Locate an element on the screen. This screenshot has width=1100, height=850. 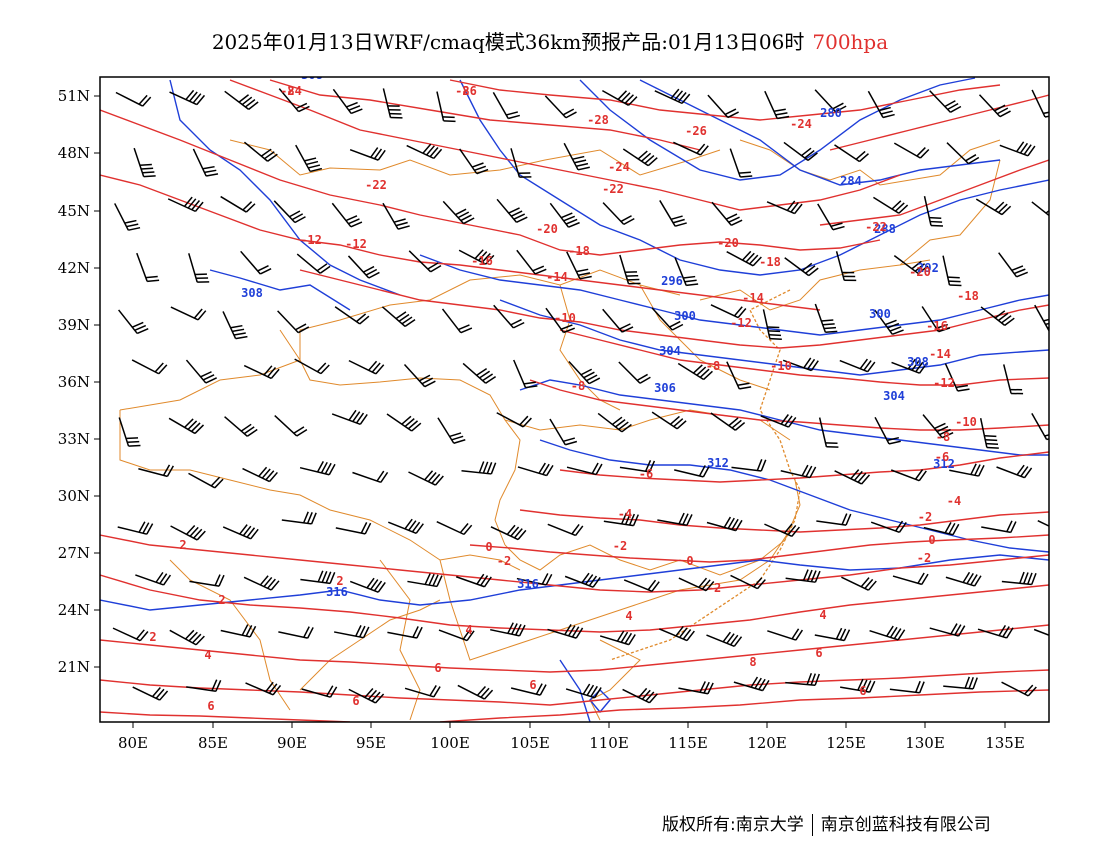
temperature-label: -10 is located at coordinates (781, 366).